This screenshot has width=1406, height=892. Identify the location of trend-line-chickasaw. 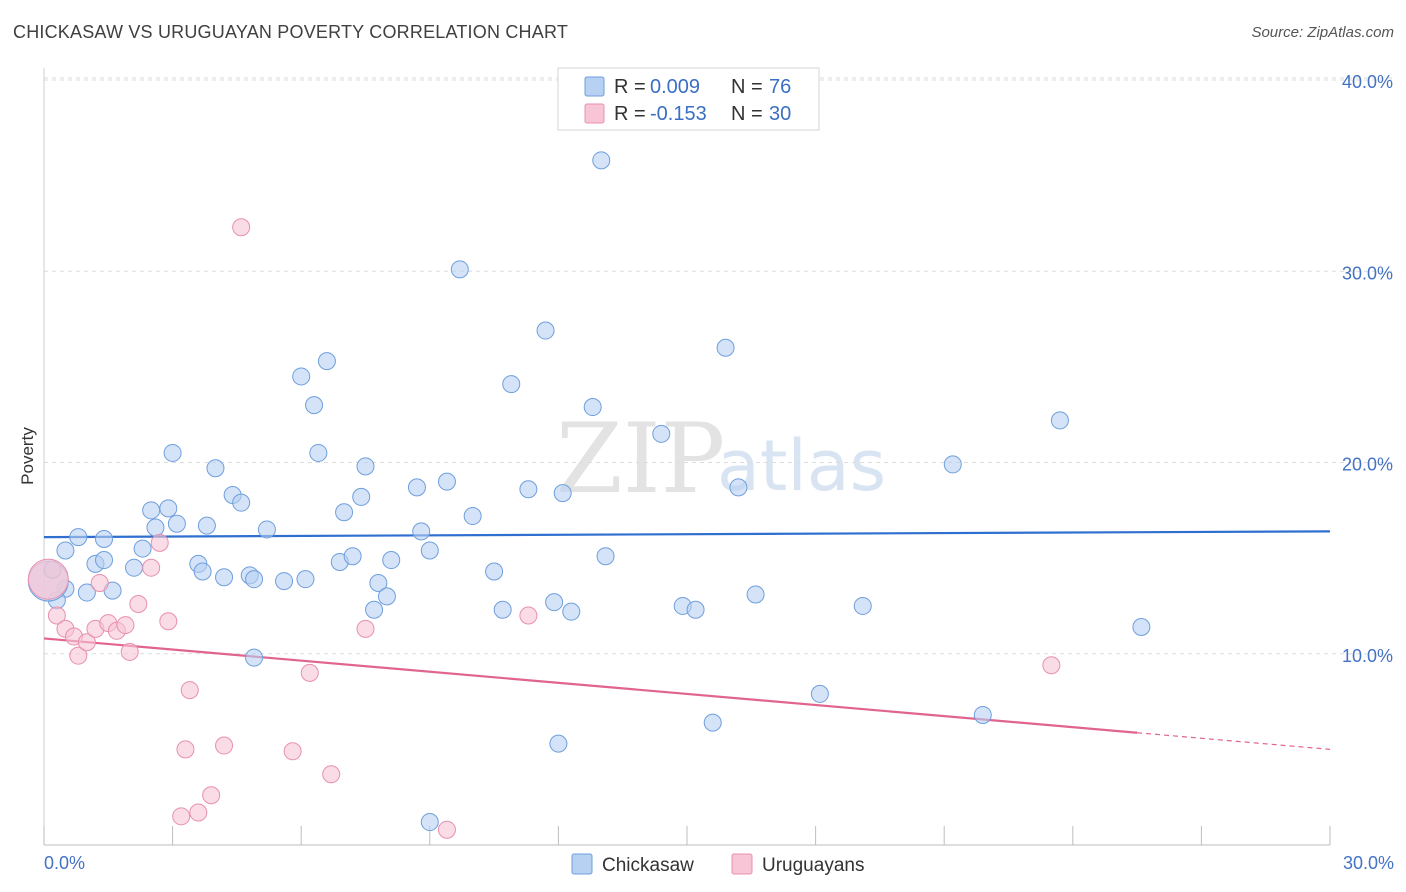
(687, 534).